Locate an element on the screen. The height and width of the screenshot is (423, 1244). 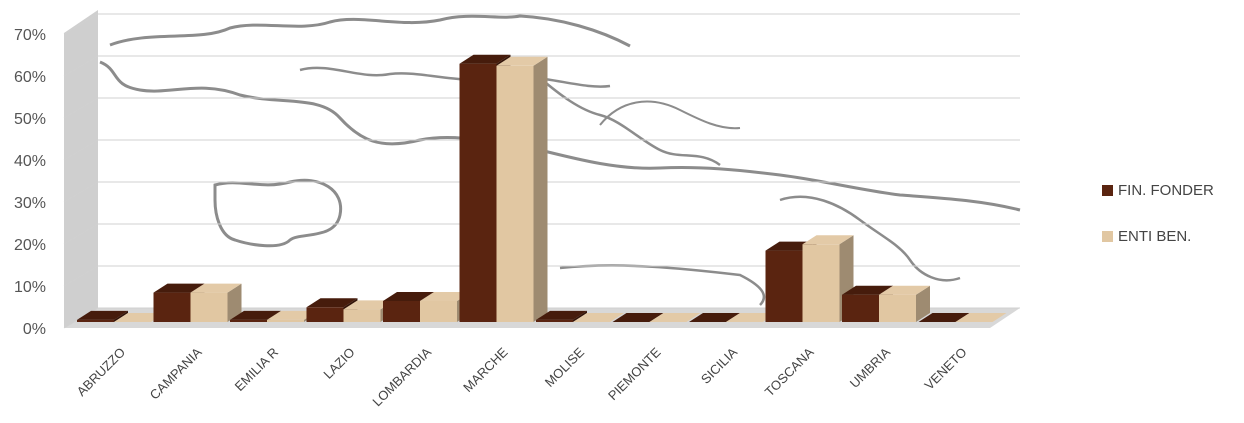
bar-umbria-enti-ben is located at coordinates (904, 303).